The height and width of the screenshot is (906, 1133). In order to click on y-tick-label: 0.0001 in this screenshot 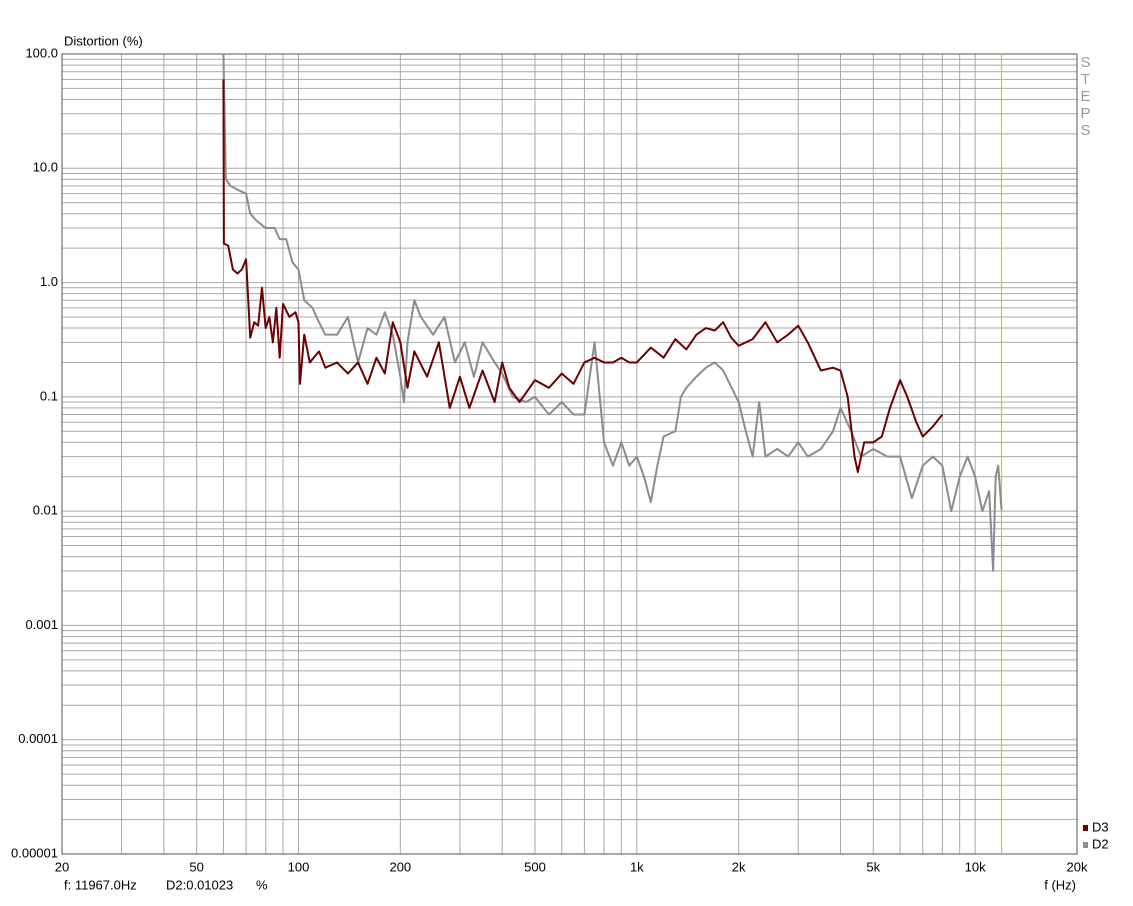, I will do `click(38, 738)`.